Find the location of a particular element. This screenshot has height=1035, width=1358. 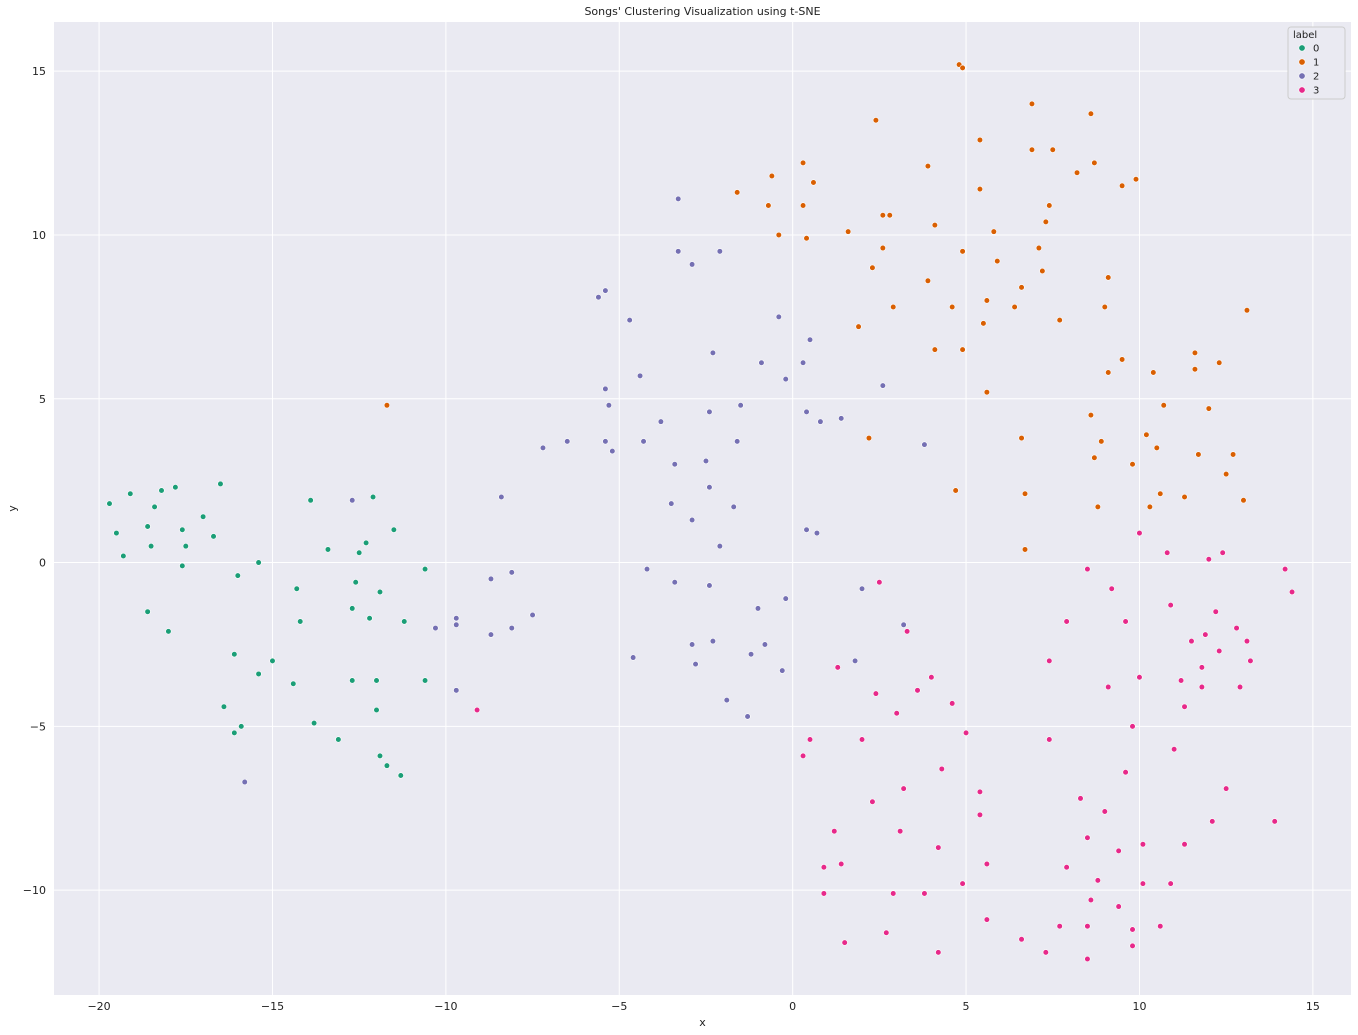

legend-label: 2 is located at coordinates (1316, 77).